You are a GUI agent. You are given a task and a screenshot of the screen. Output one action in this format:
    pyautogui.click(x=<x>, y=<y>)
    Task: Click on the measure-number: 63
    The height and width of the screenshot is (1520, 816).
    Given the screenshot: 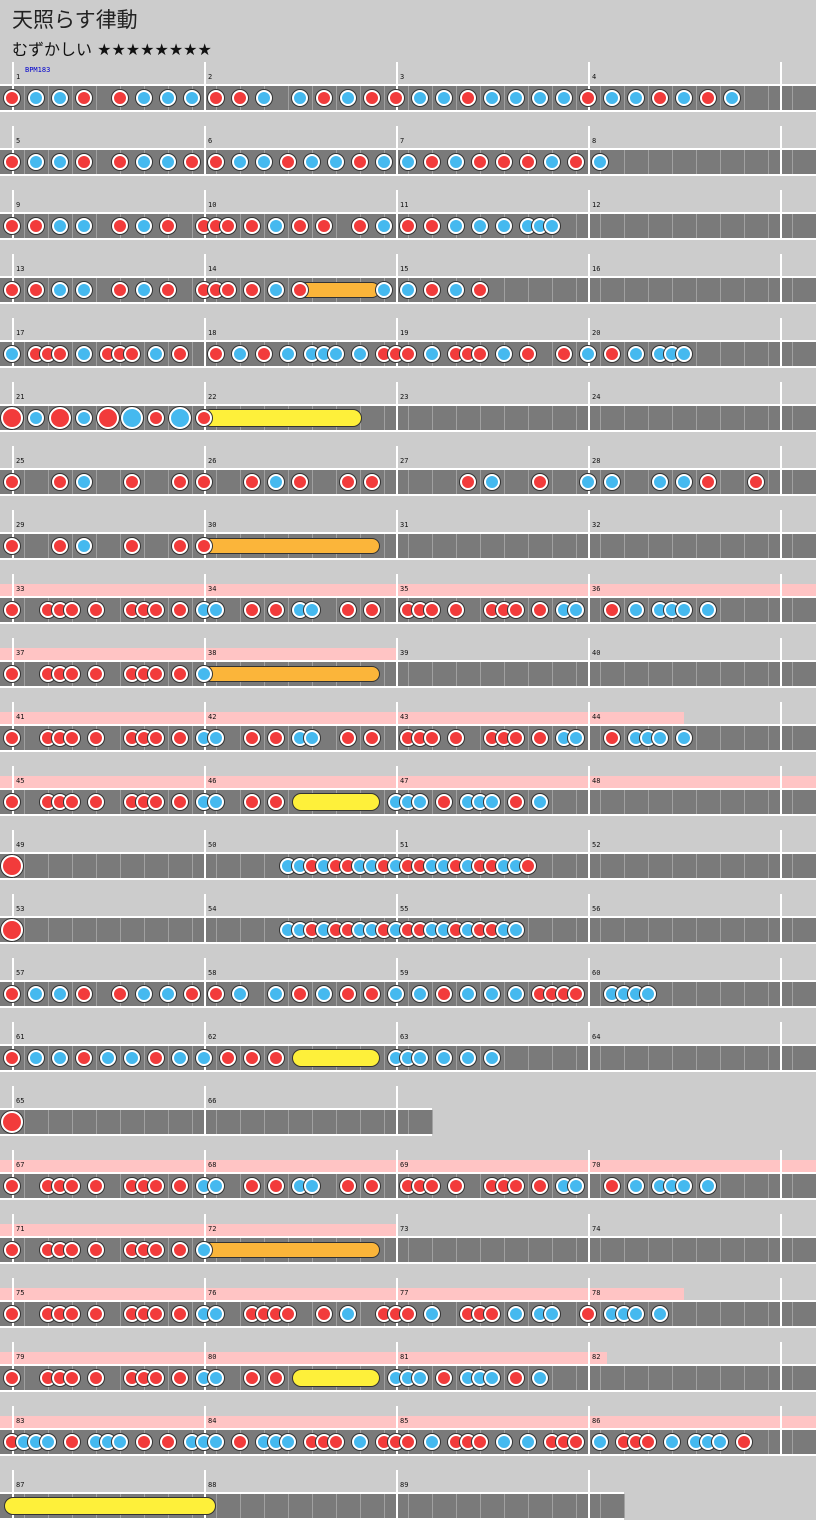 What is the action you would take?
    pyautogui.click(x=404, y=1037)
    